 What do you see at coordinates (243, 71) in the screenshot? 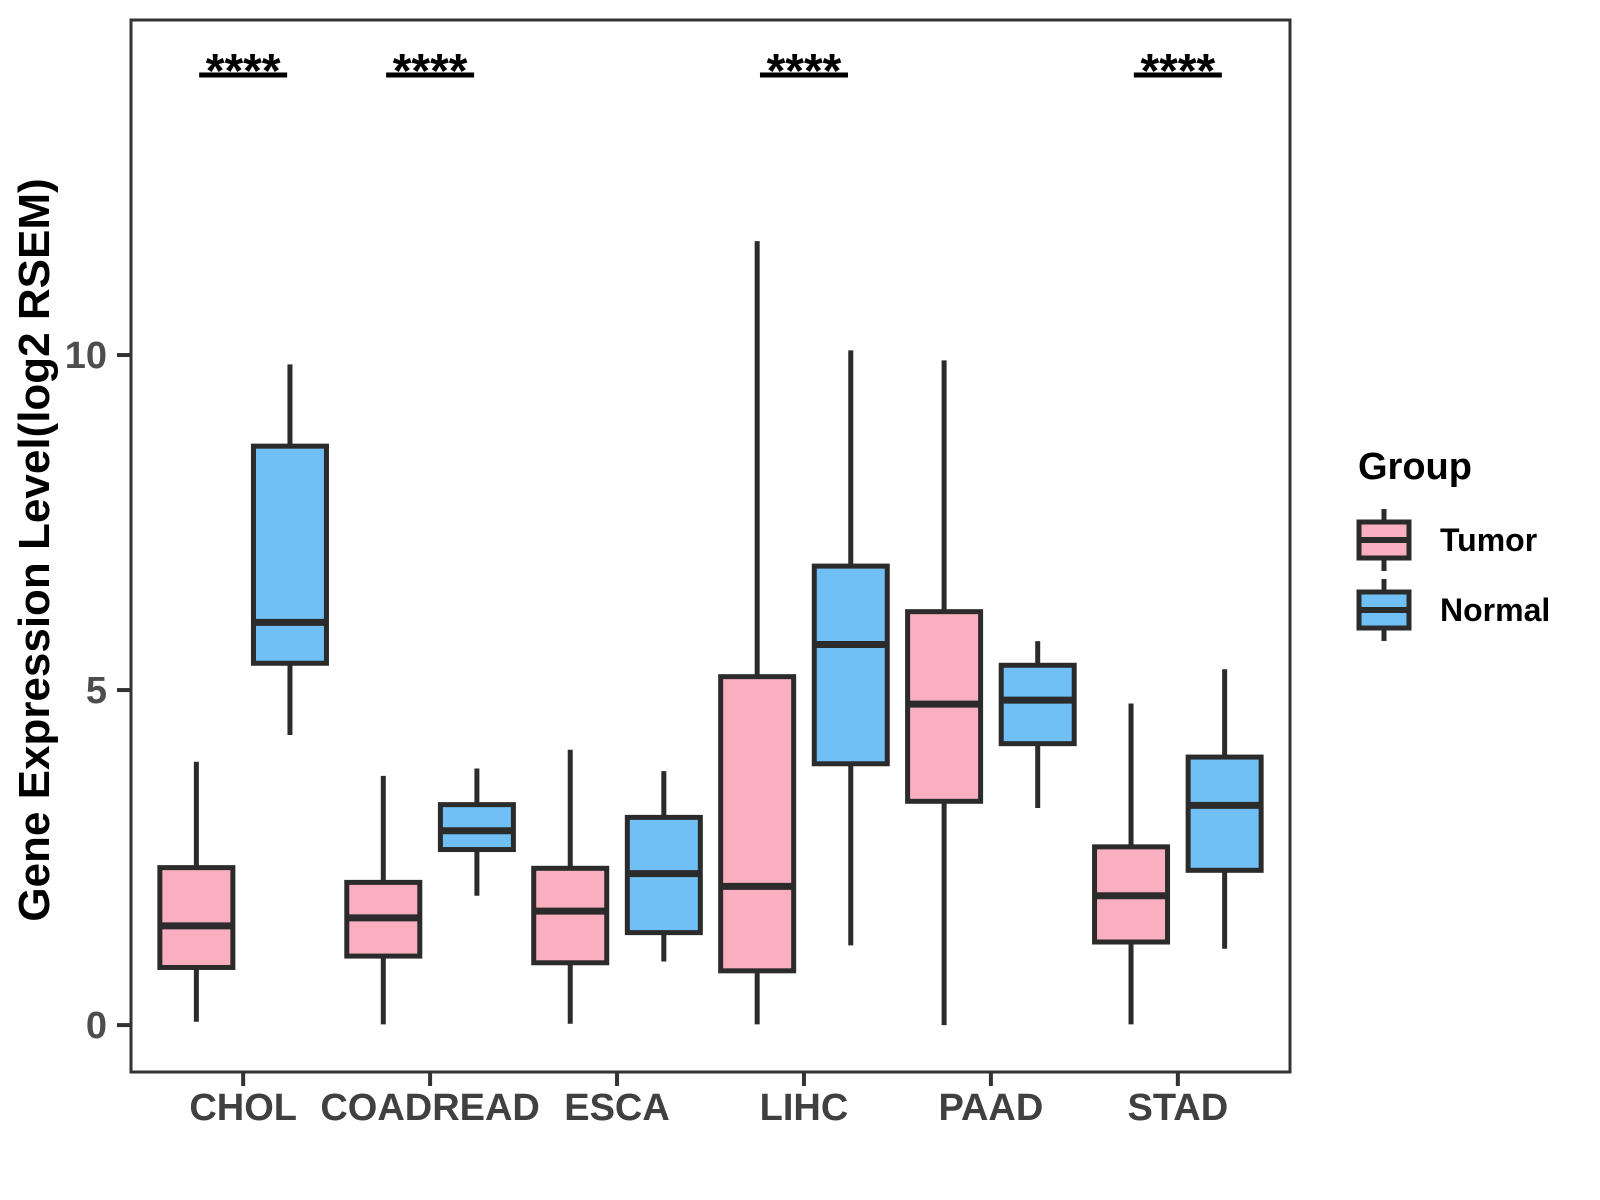
I see `significance-stars-CHOL: ****` at bounding box center [243, 71].